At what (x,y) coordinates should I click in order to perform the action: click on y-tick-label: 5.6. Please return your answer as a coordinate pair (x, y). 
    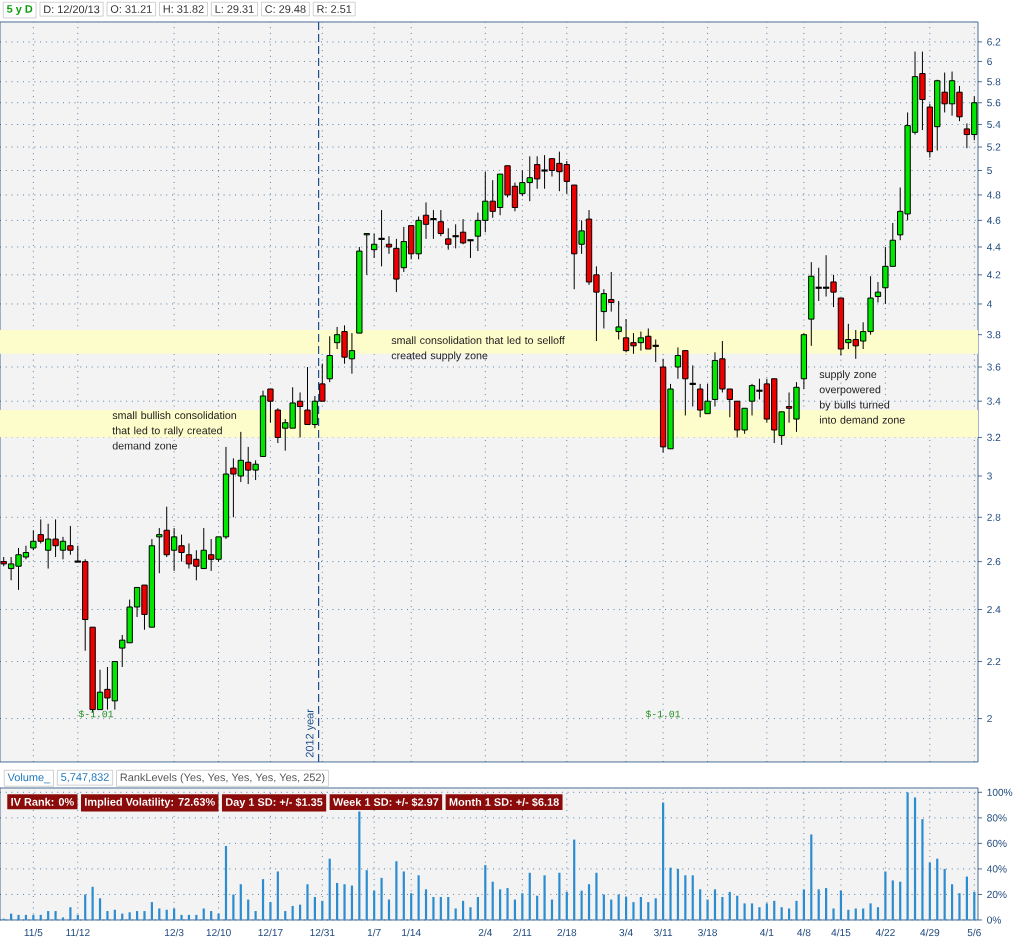
    Looking at the image, I should click on (994, 103).